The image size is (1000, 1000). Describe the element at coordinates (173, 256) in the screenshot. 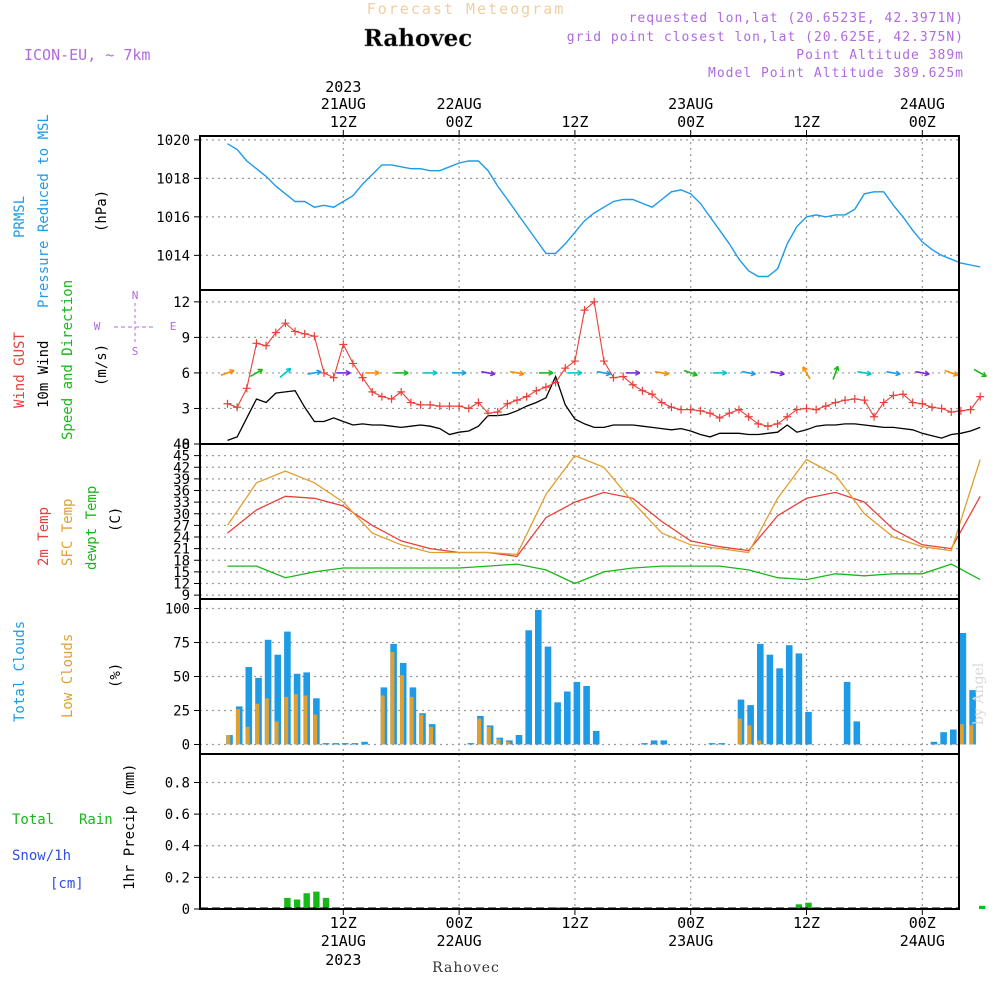

I see `y-tick-label: 1014` at that location.